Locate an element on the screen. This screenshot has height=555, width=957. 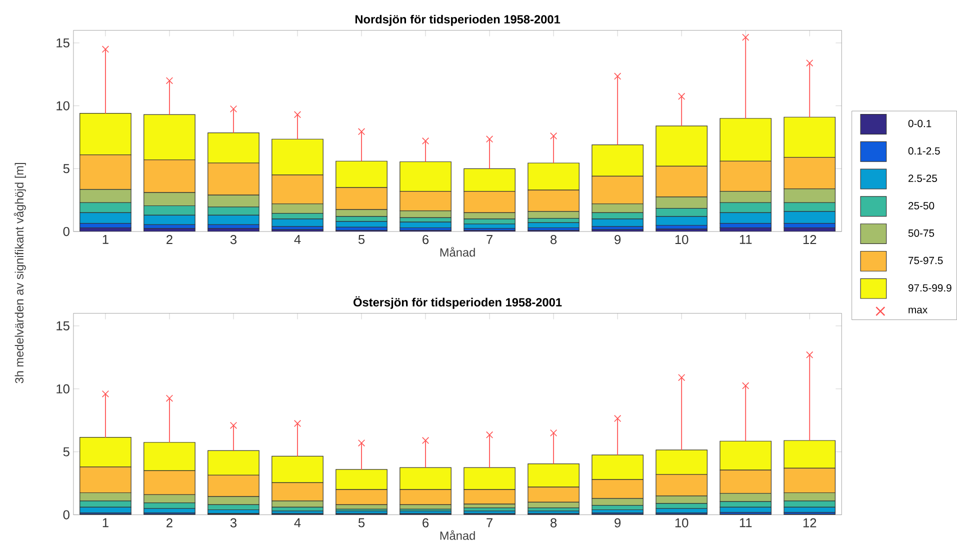
legend-label: 97.5-99.9 is located at coordinates (930, 288).